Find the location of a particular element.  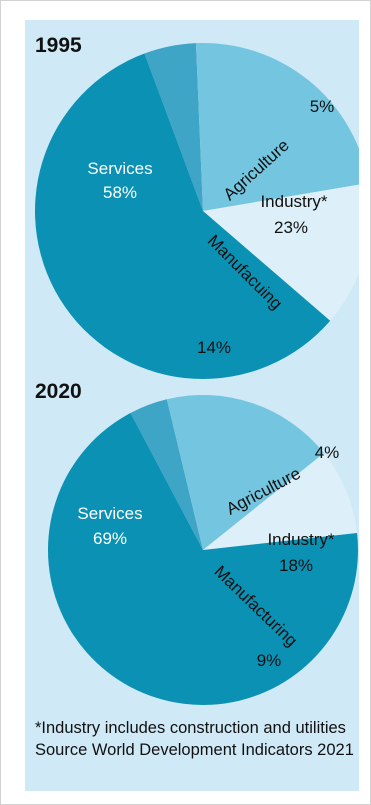

slice-agriculture-1995 is located at coordinates (173, 127).